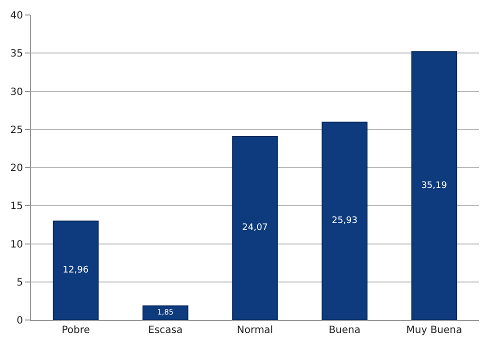 This screenshot has height=348, width=499. I want to click on data-label: 1,85, so click(165, 312).